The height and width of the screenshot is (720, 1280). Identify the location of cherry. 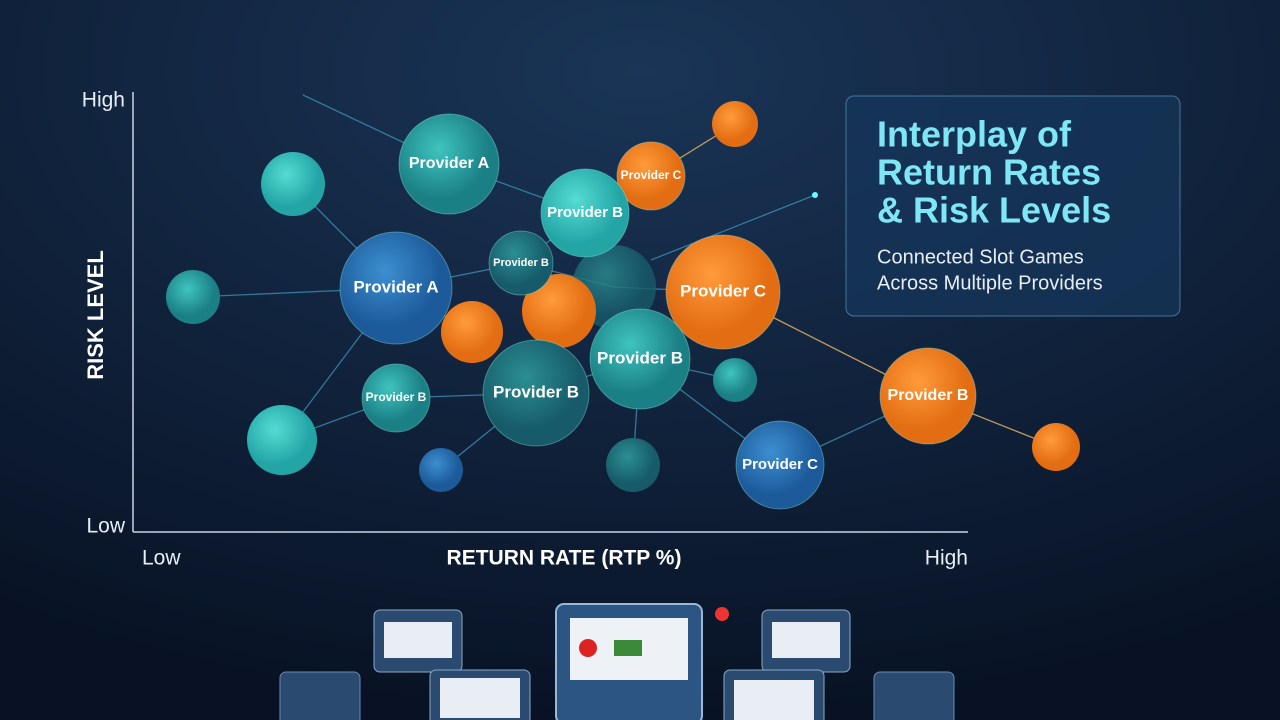
(588, 648).